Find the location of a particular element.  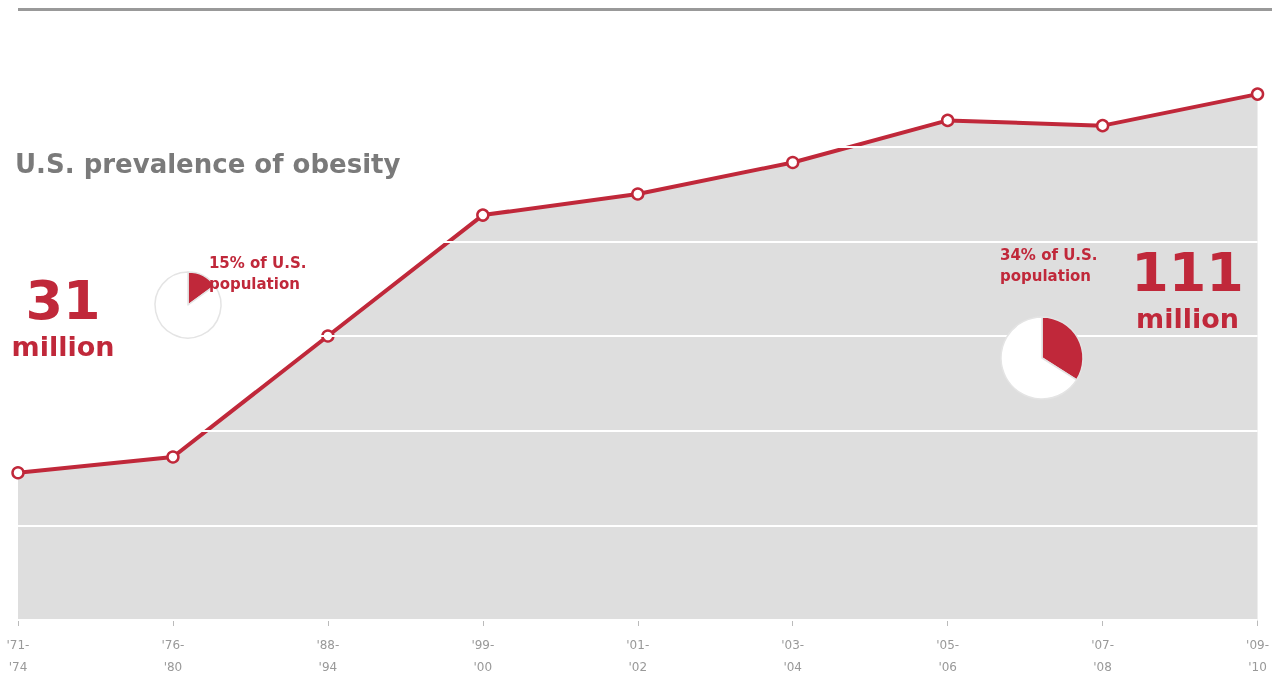

x-tick-label: '01-'02 is located at coordinates (638, 656).